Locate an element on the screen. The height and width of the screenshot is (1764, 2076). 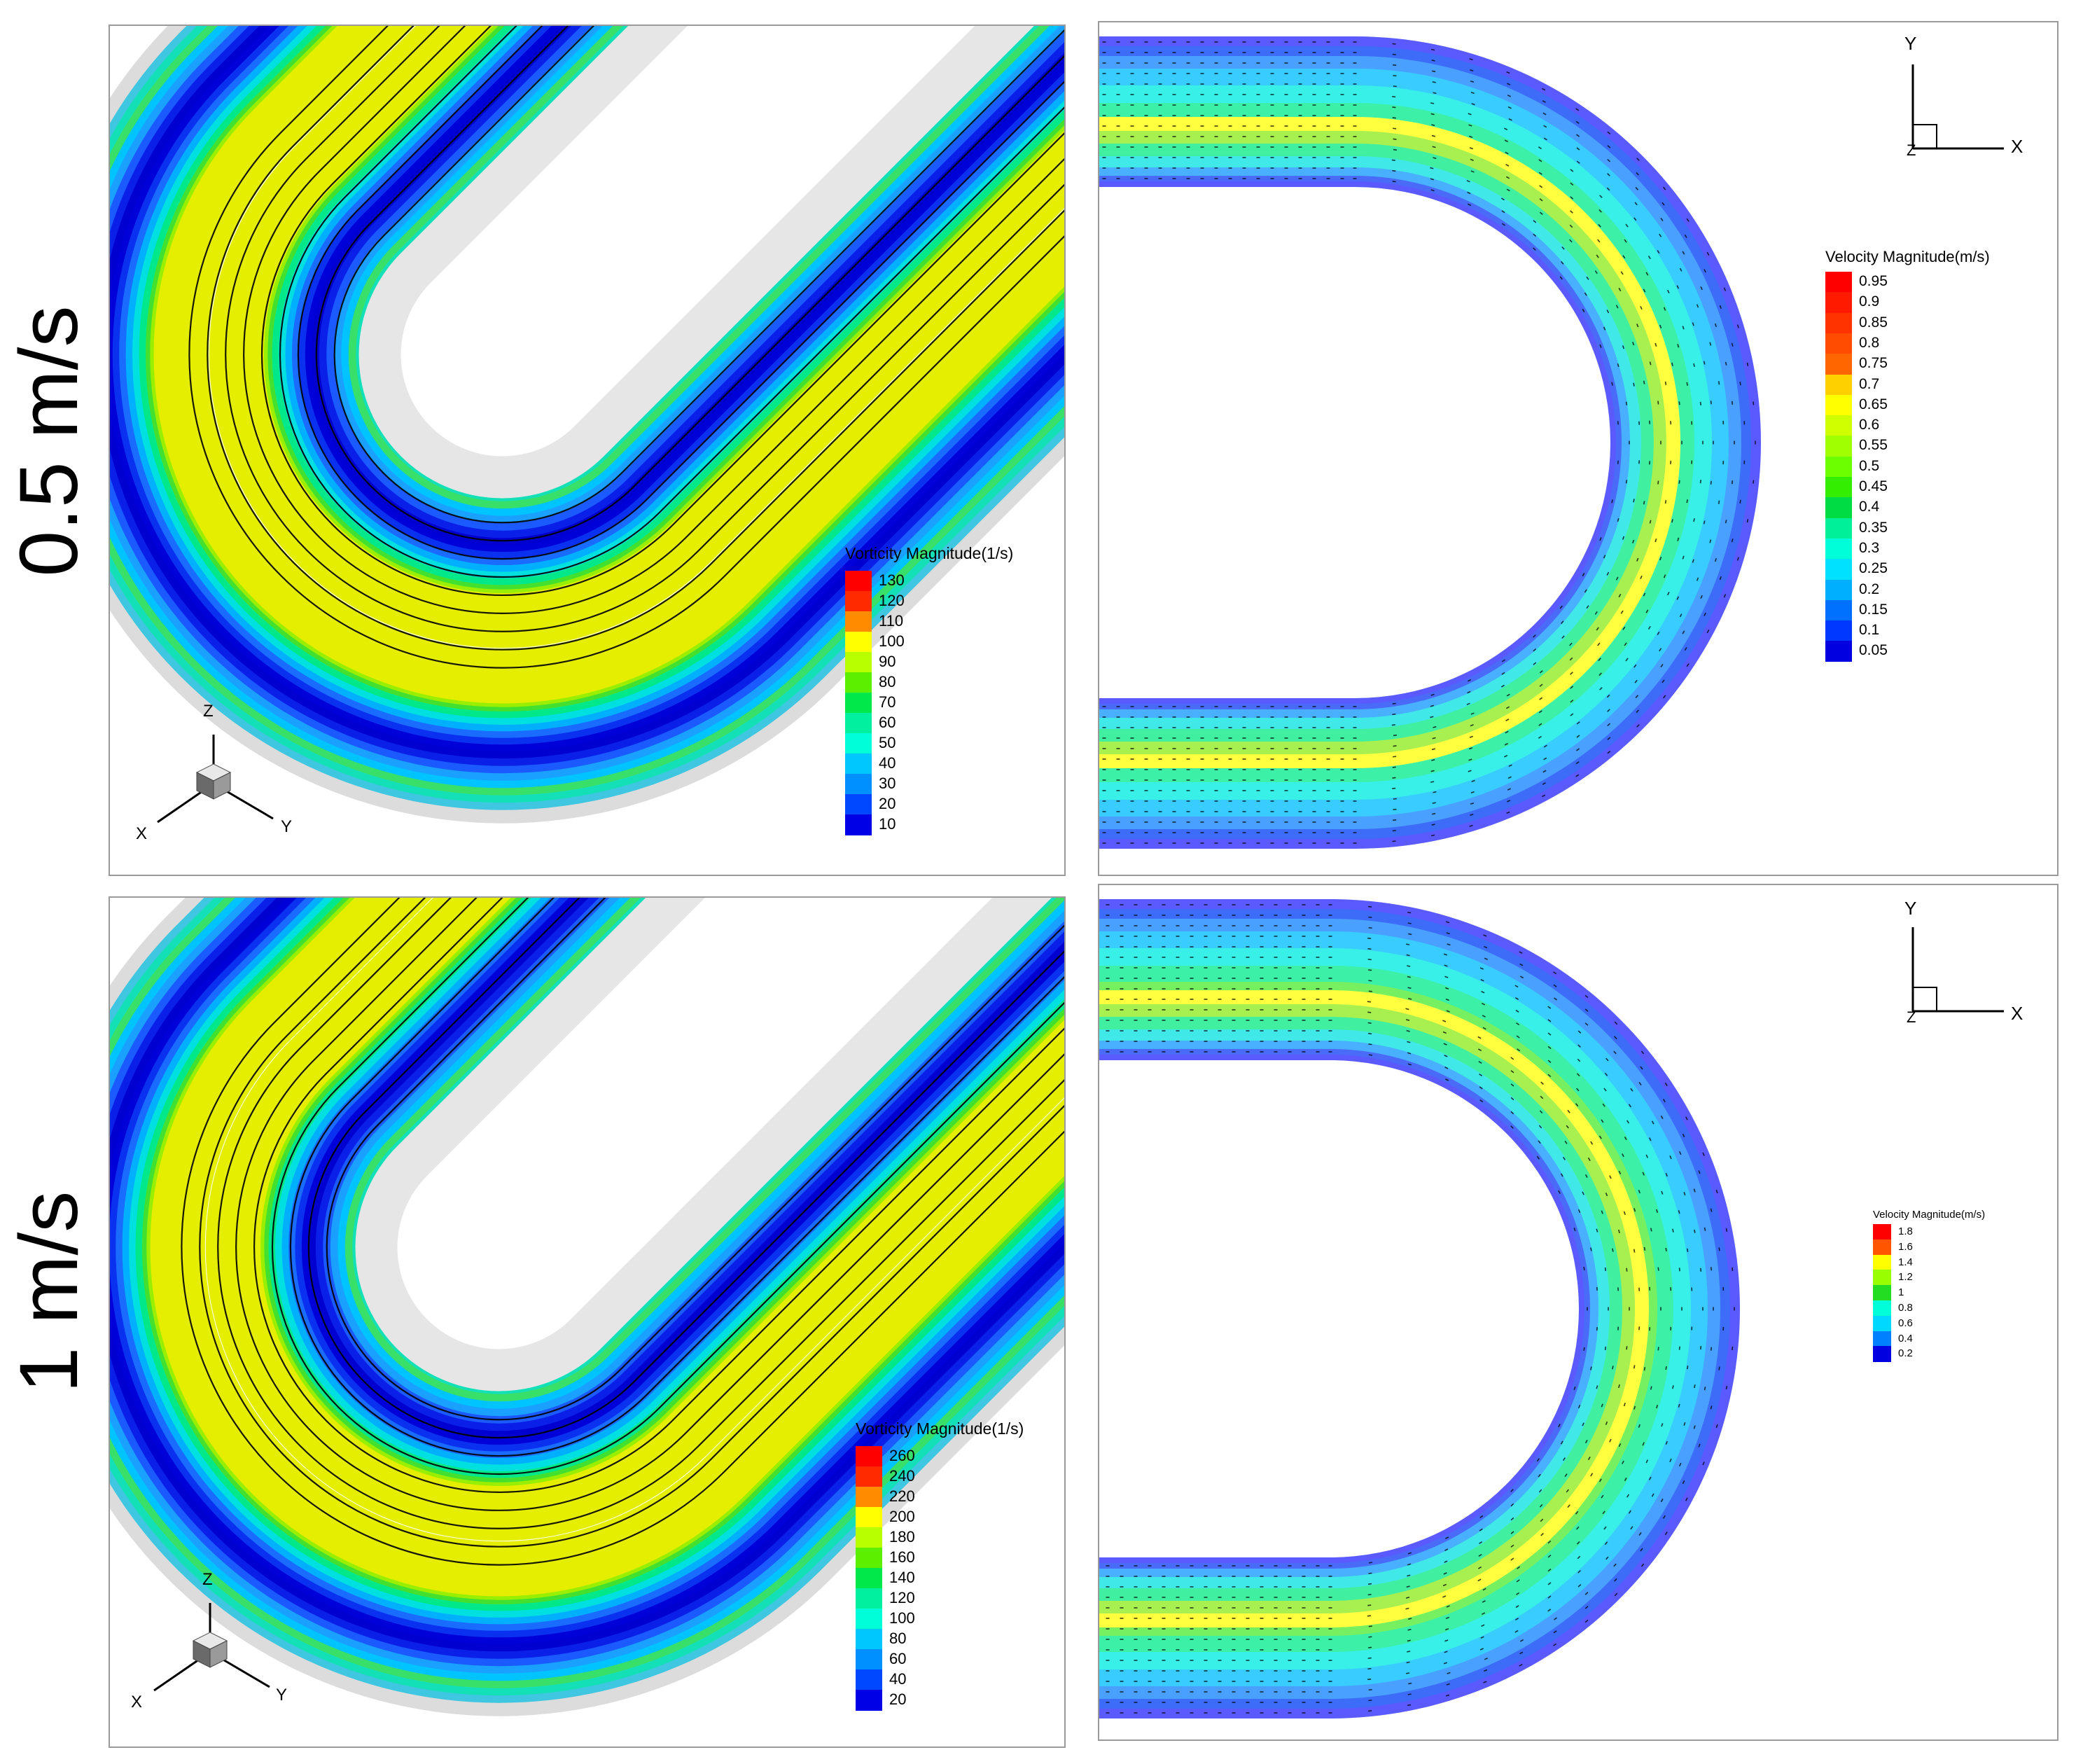
legend-value: 0.75 is located at coordinates (1873, 363).